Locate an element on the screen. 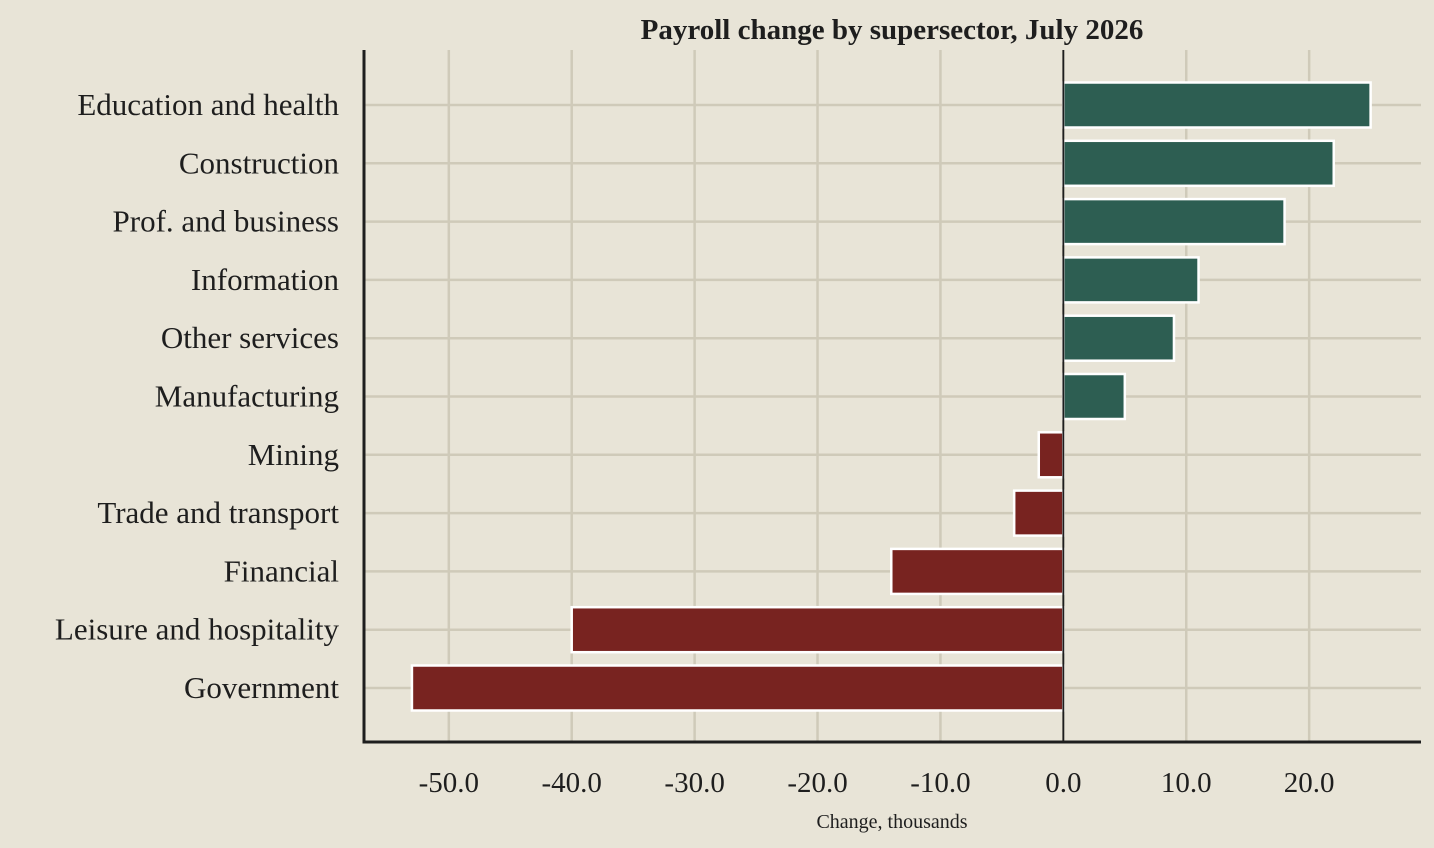 This screenshot has height=848, width=1434. category-label: Other services is located at coordinates (250, 337).